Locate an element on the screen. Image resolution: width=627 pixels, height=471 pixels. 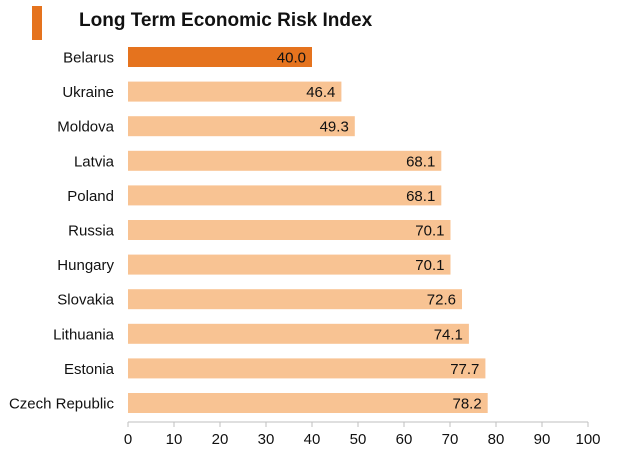
bar-latvia is located at coordinates (285, 160).